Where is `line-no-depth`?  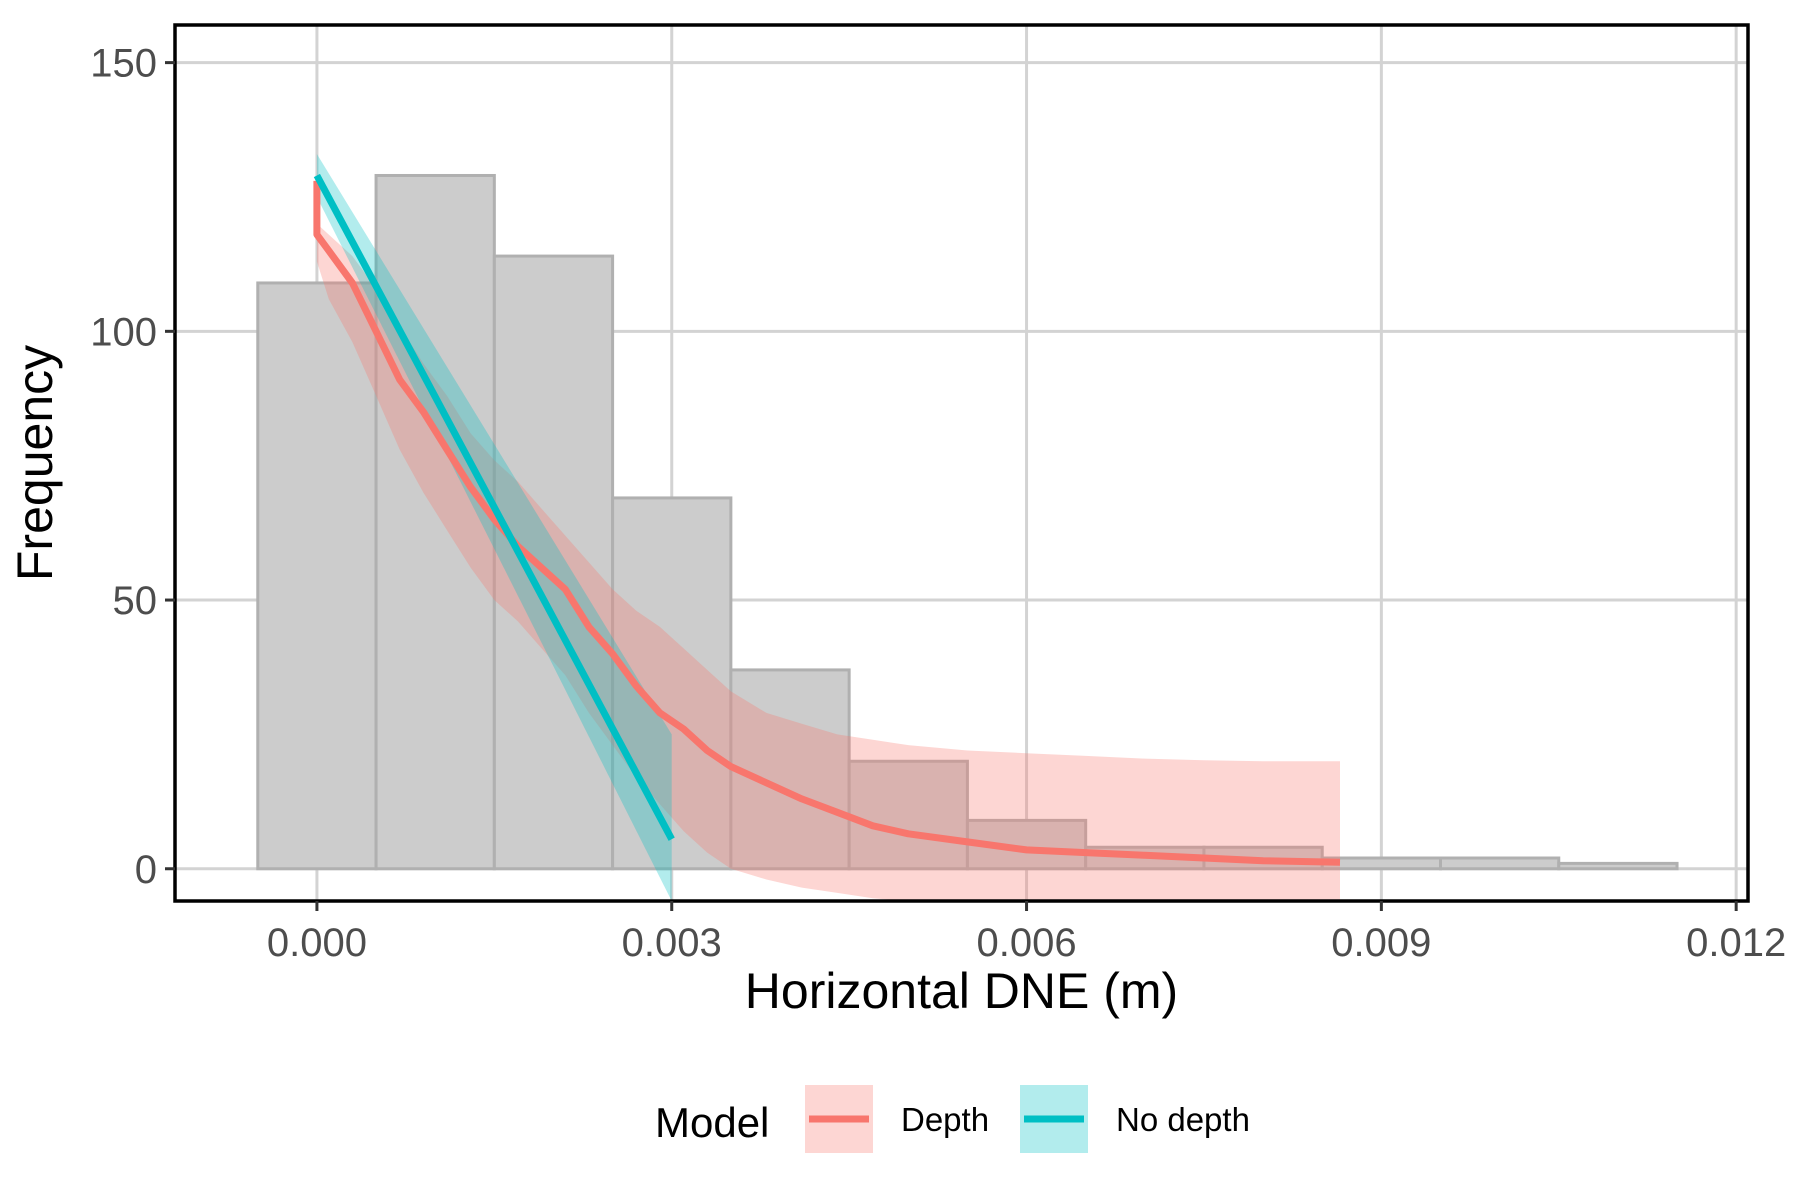
line-no-depth is located at coordinates (494, 507).